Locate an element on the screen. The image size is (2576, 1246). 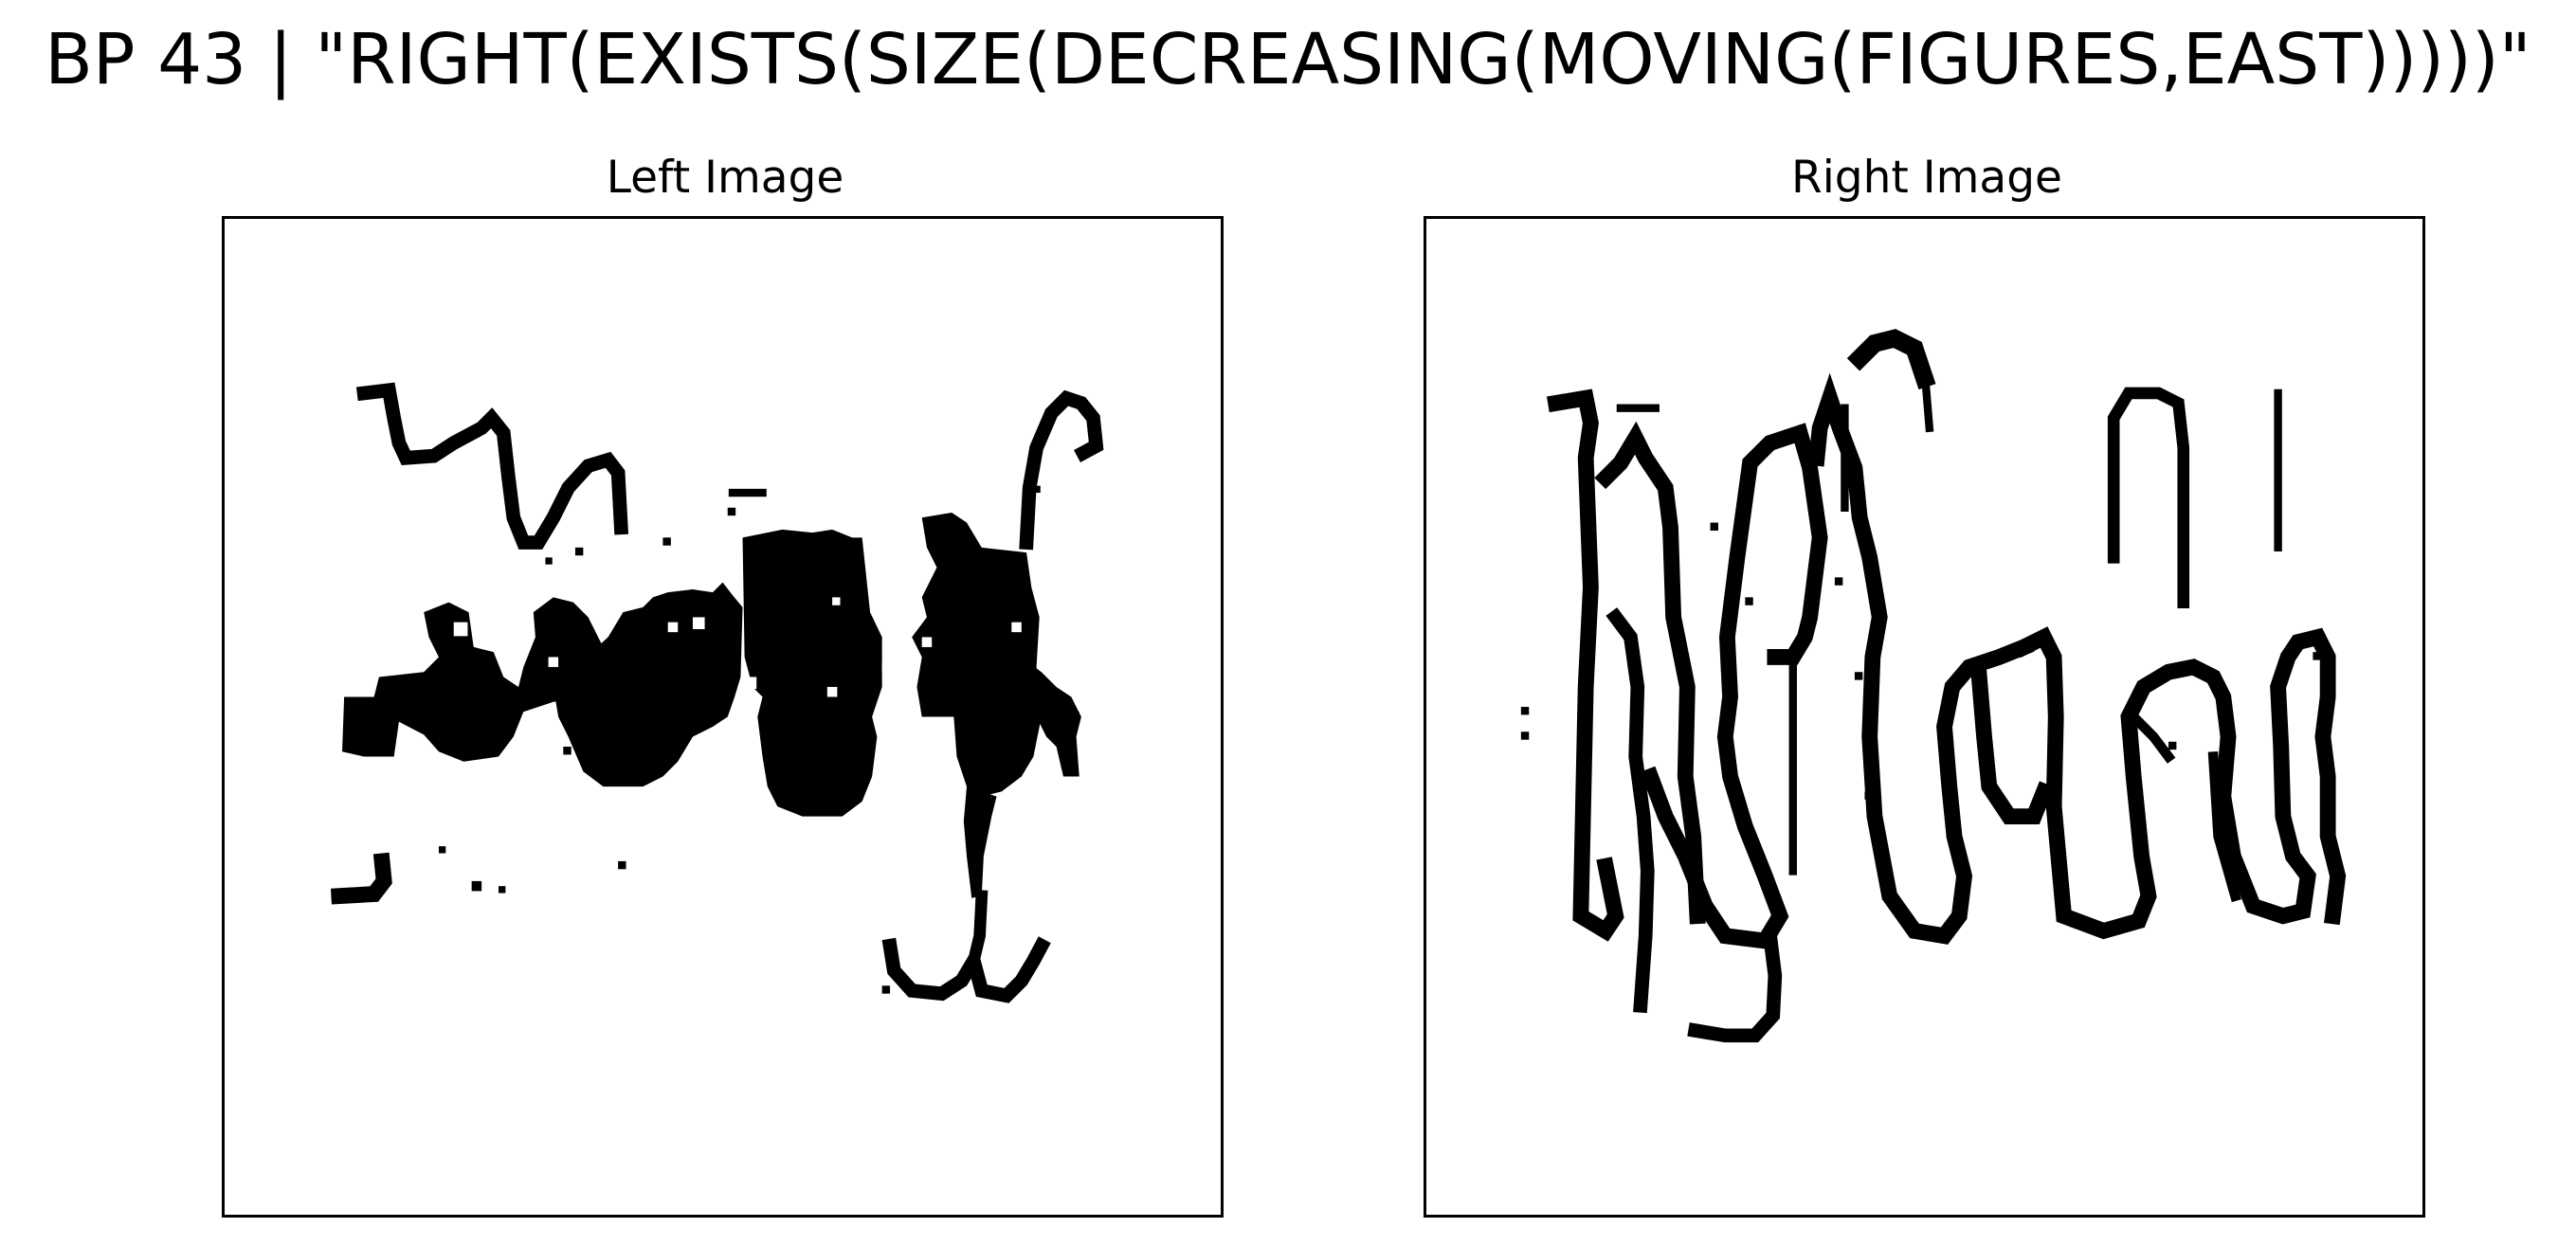
right-specks is located at coordinates (1920, 756).